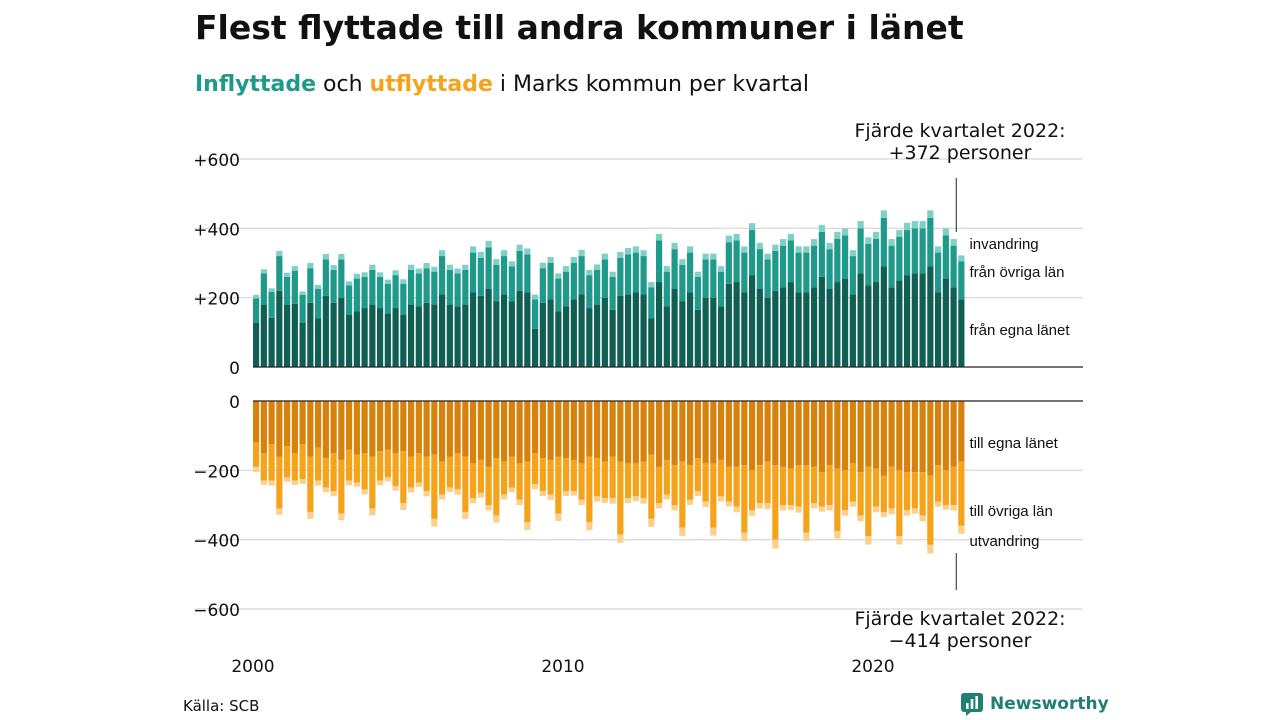 Image resolution: width=1280 pixels, height=720 pixels. Describe the element at coordinates (959, 131) in the screenshot. I see `annotation-top-line1: Fjärde kvartalet 2022:` at that location.